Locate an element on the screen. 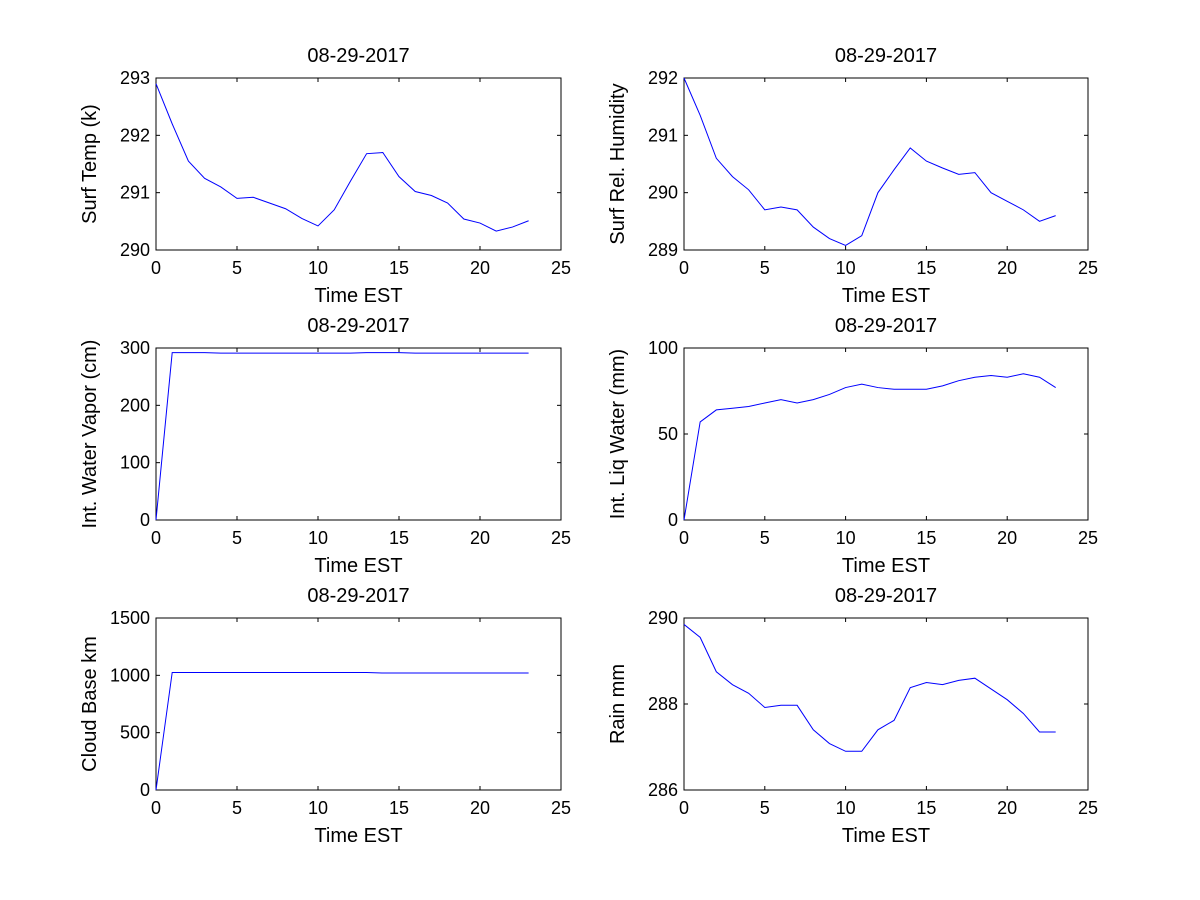 Image resolution: width=1200 pixels, height=900 pixels. y-tick-label: 293 is located at coordinates (135, 78).